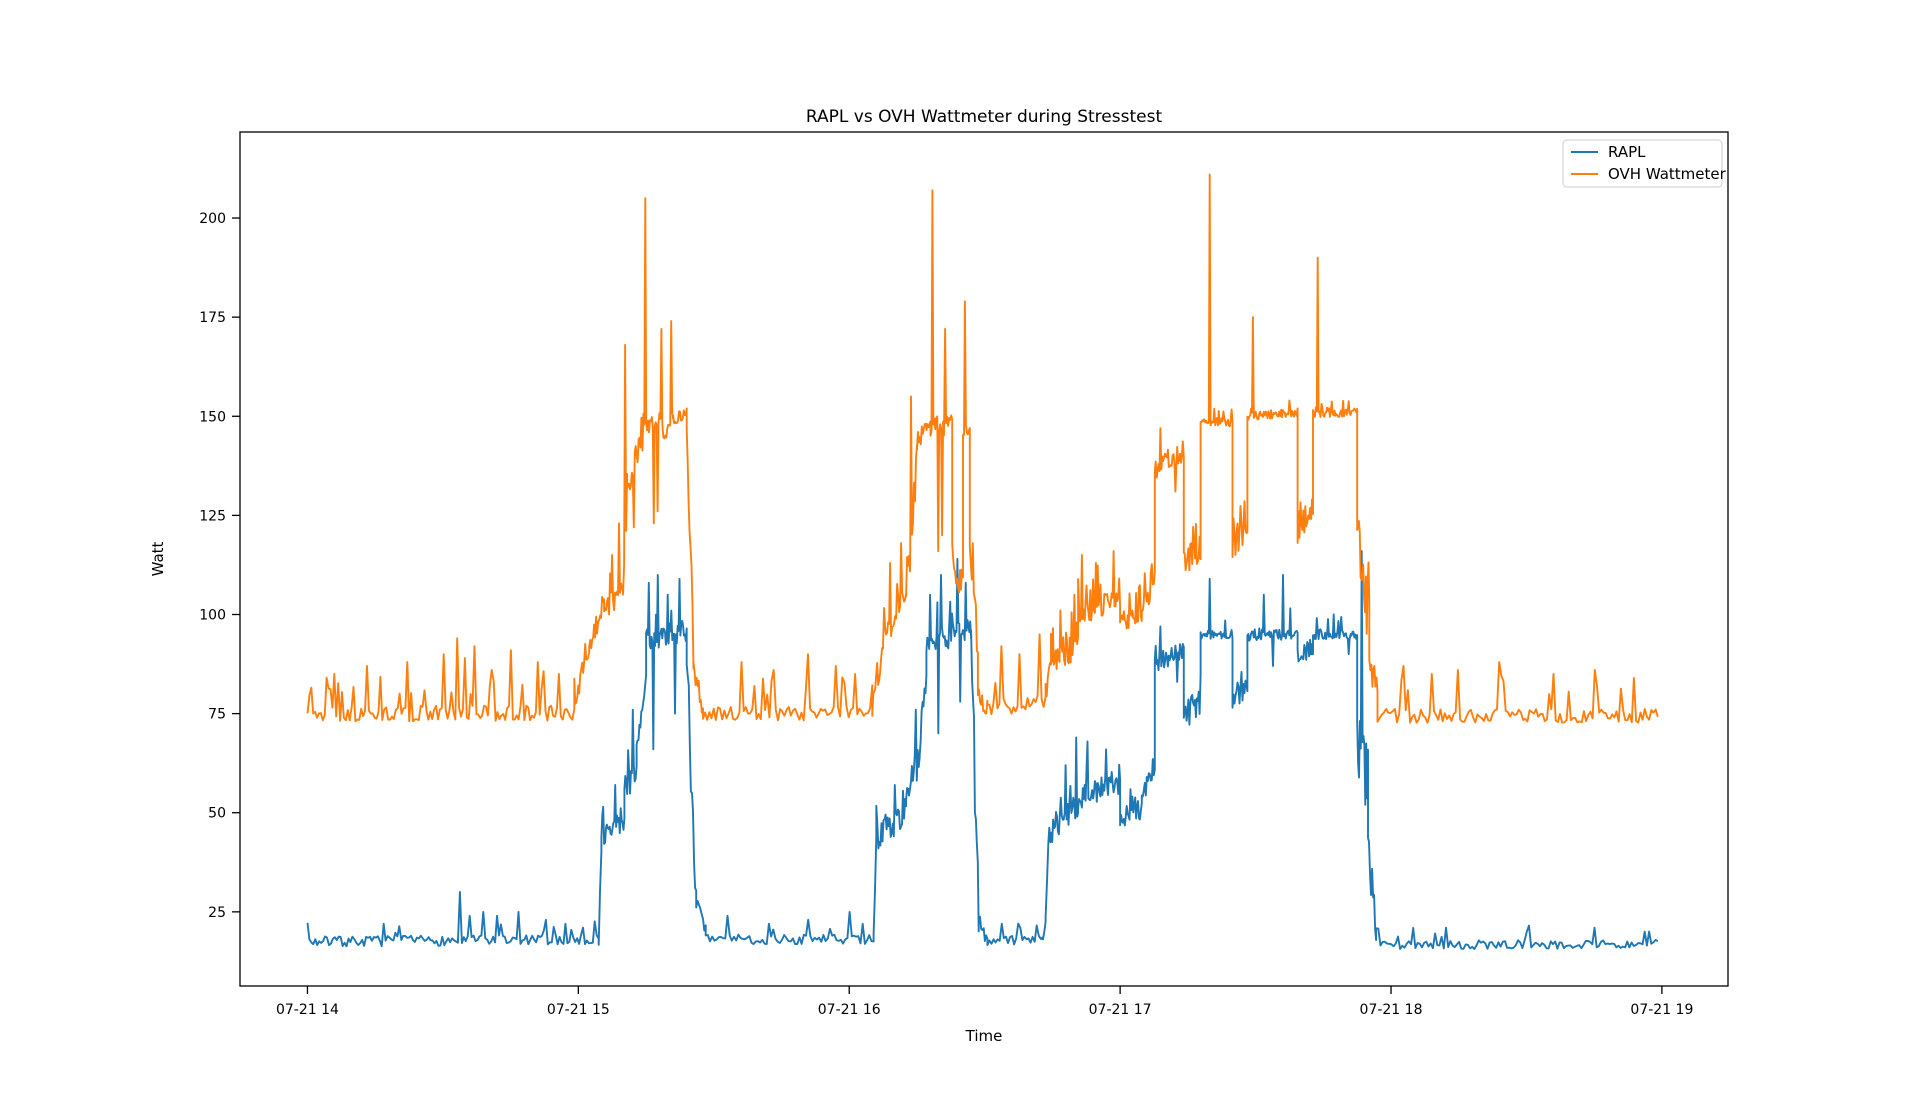 Image resolution: width=1920 pixels, height=1112 pixels. Describe the element at coordinates (1661, 1010) in the screenshot. I see `x-tick-label: 07-21 19` at that location.